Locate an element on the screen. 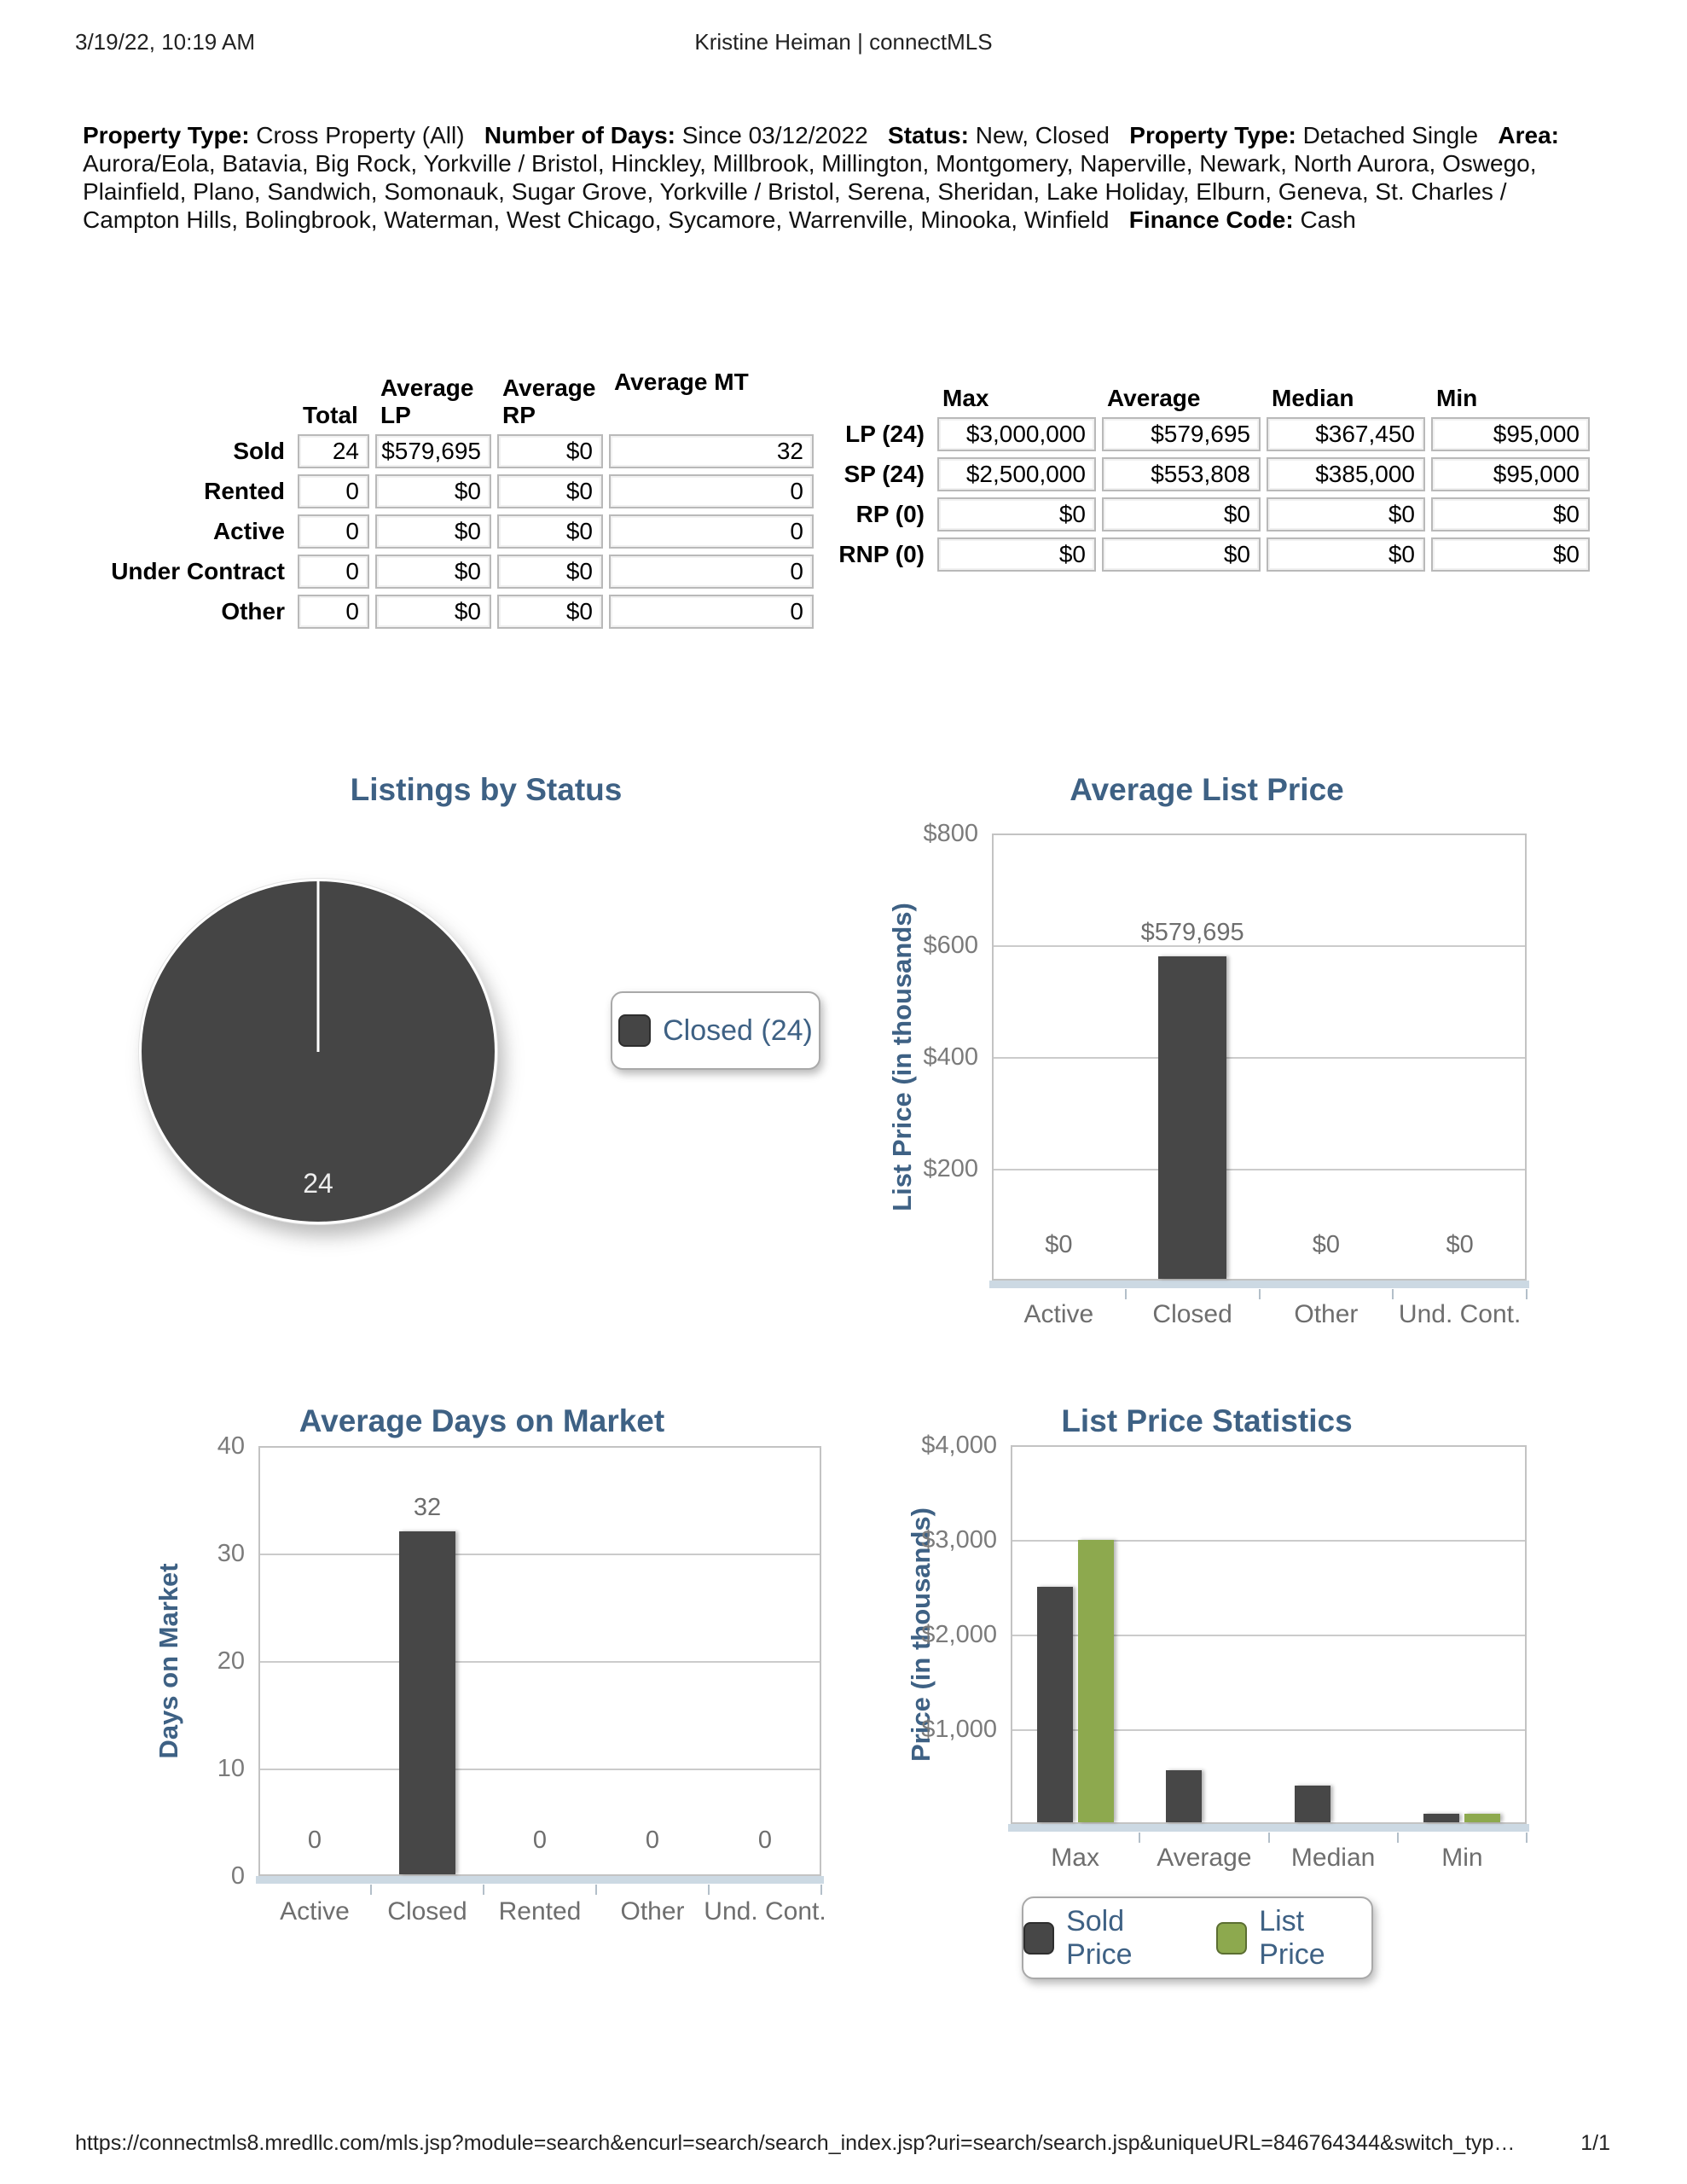 The width and height of the screenshot is (1687, 2184). y-tick-label: 40 is located at coordinates (231, 1446).